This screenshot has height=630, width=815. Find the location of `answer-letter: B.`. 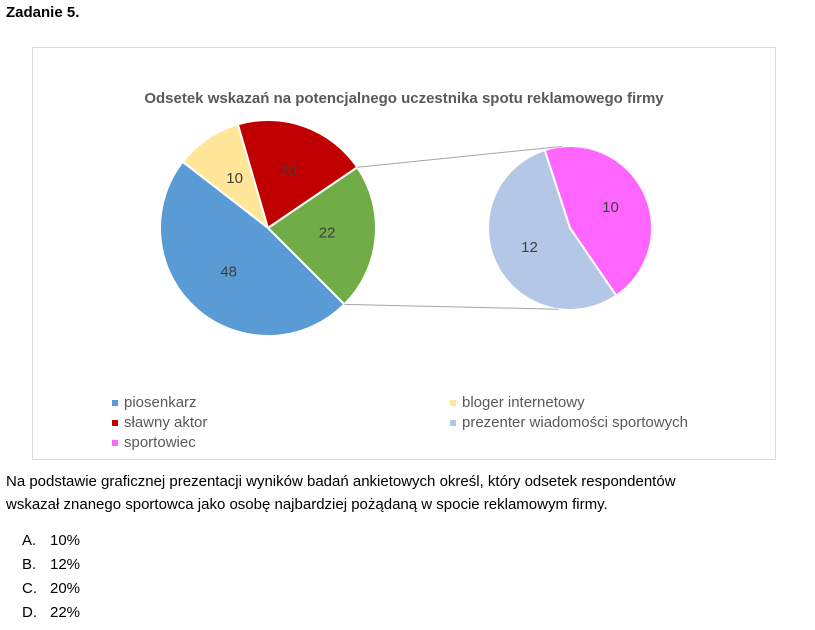

answer-letter: B. is located at coordinates (36, 565).